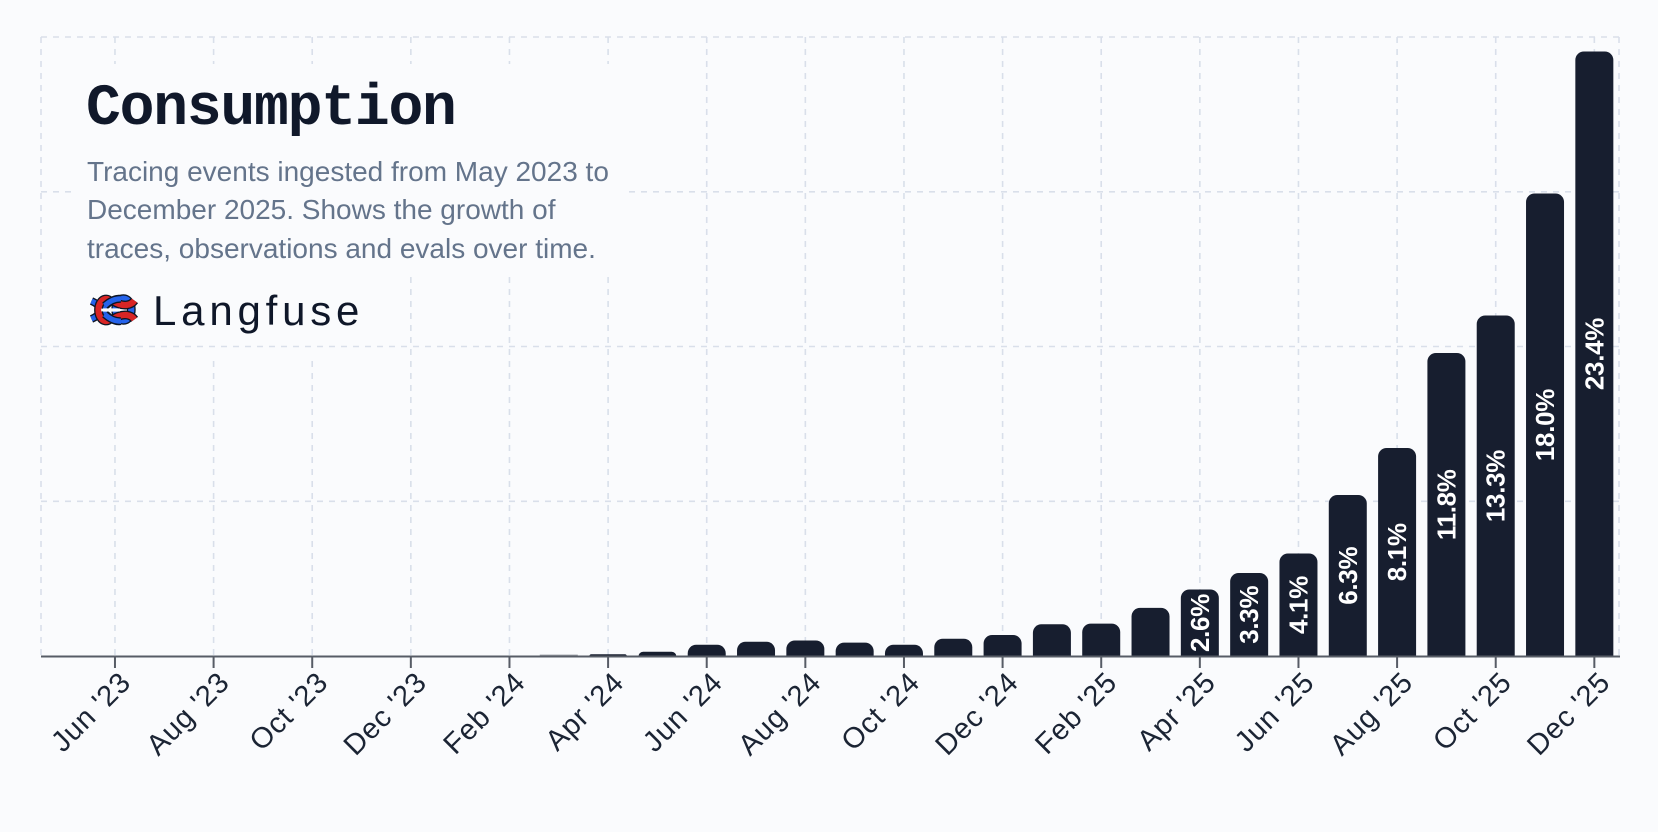 This screenshot has width=1658, height=832. I want to click on svg-text: 4.1%, so click(1298, 605).